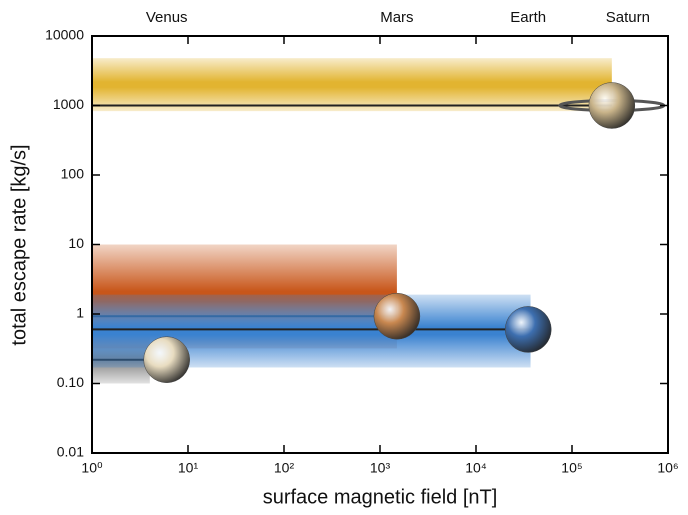  What do you see at coordinates (528, 17) in the screenshot?
I see `planet-label: Earth` at bounding box center [528, 17].